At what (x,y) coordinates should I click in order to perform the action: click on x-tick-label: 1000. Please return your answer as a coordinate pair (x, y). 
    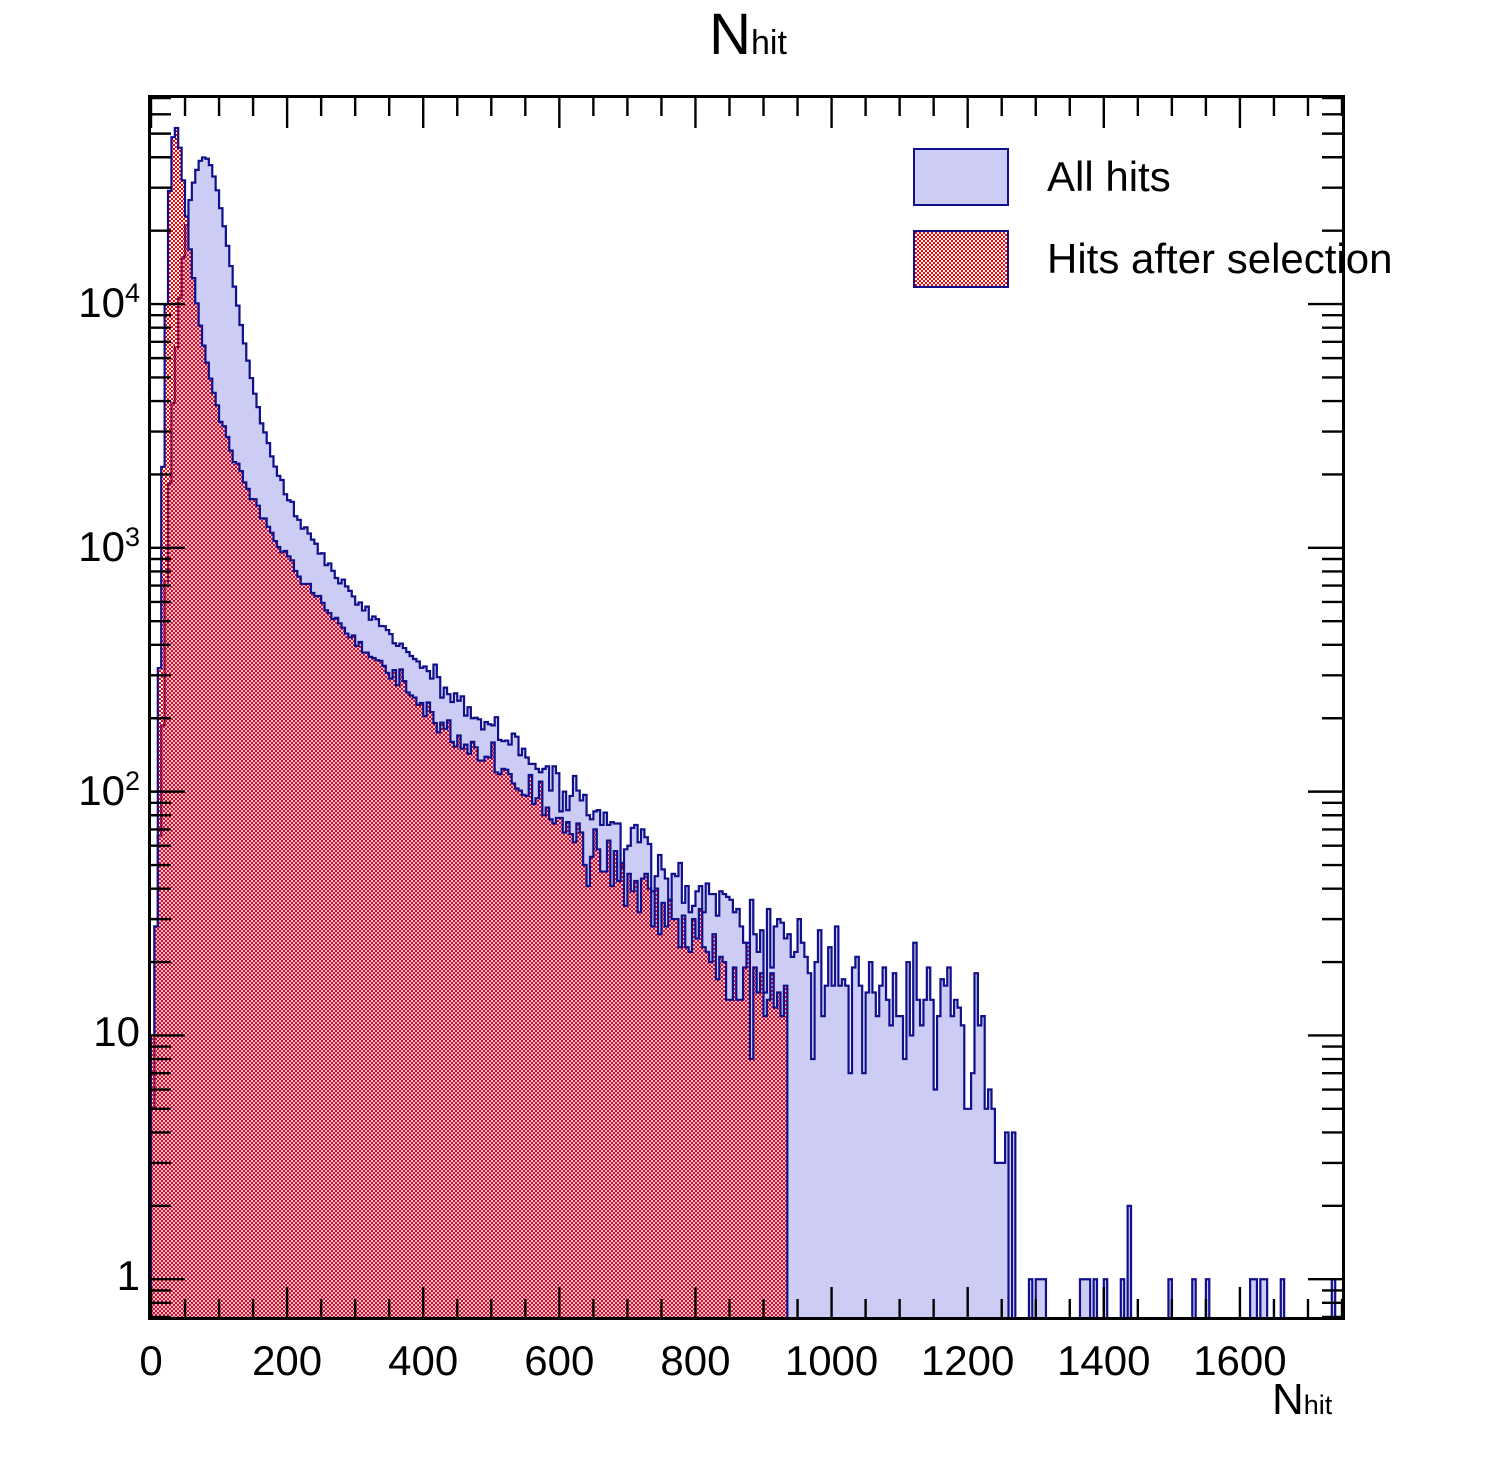
    Looking at the image, I should click on (831, 1360).